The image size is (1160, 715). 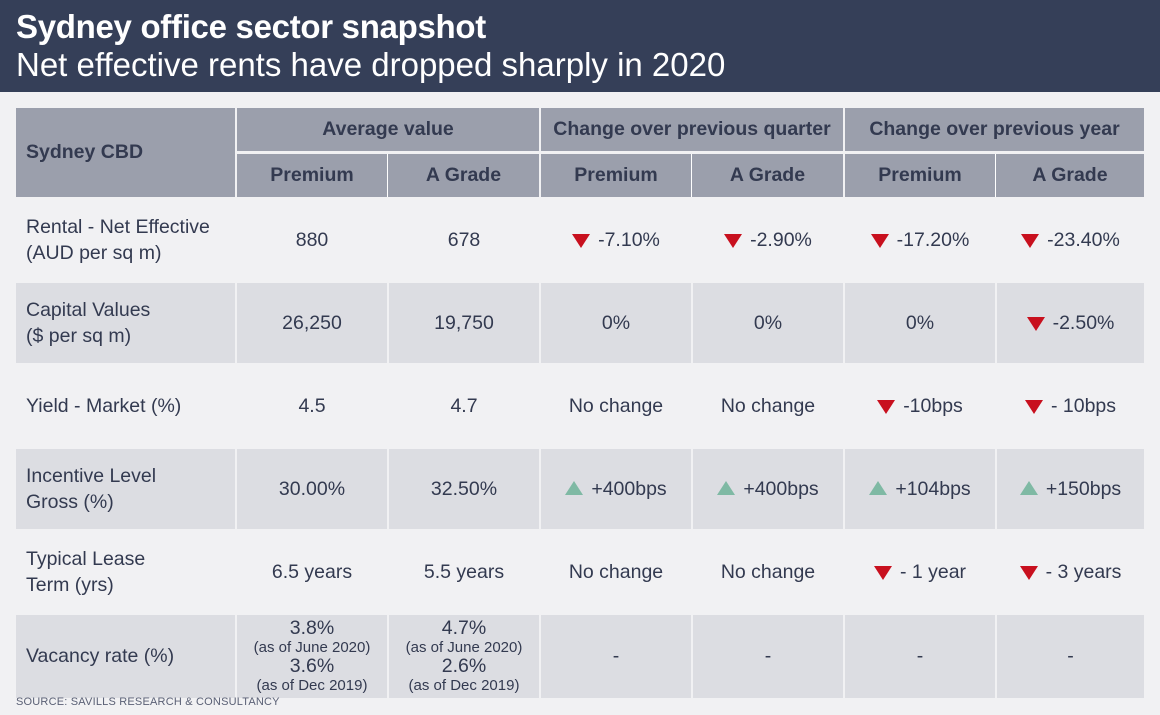 I want to click on cell-value: 30.00%, so click(x=312, y=488).